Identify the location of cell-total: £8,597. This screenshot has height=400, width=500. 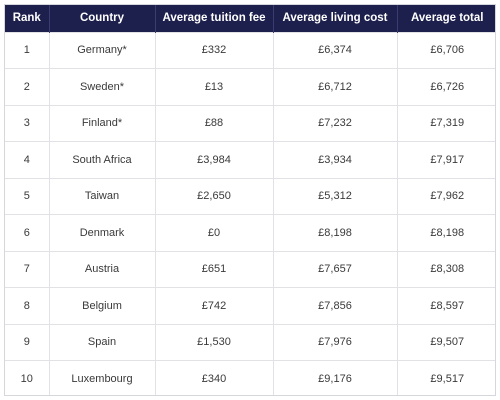
(446, 305).